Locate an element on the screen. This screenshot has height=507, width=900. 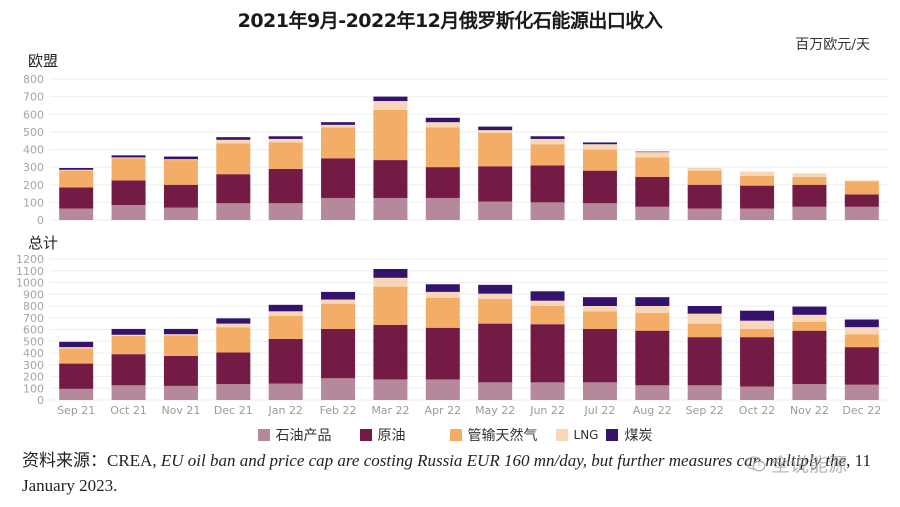
legend-label: LNG is located at coordinates (586, 435).